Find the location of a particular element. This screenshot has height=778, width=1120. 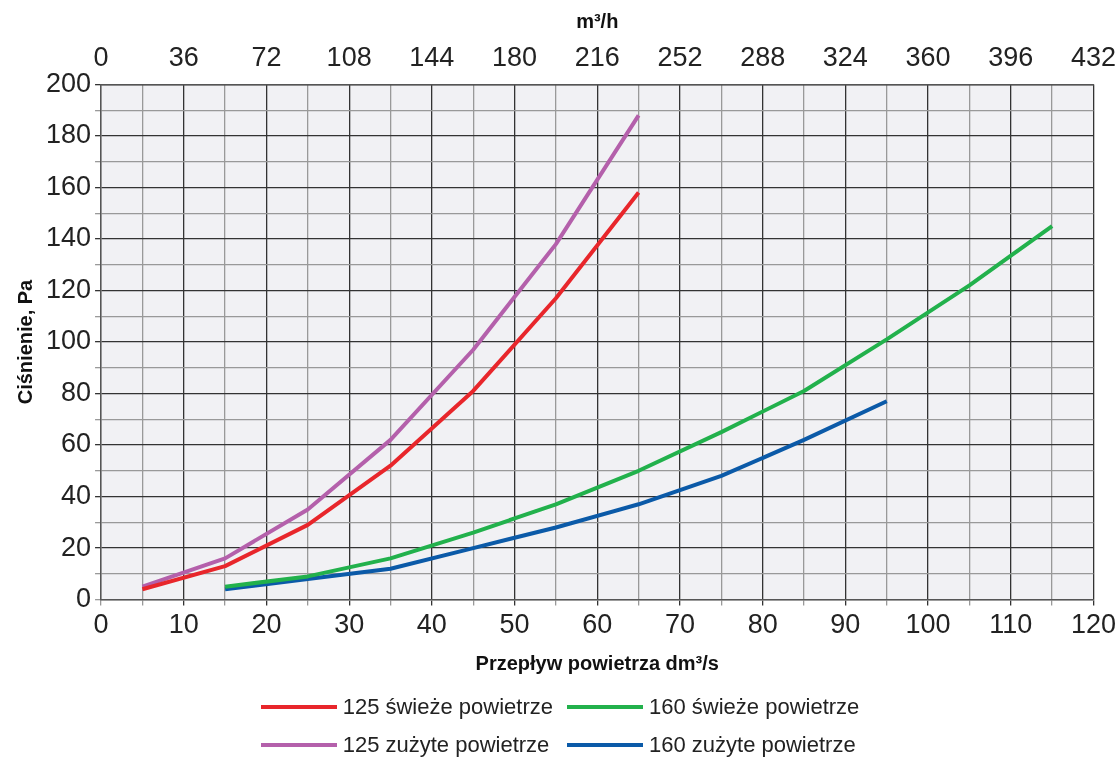

x-tick-label: 10 is located at coordinates (183, 624).